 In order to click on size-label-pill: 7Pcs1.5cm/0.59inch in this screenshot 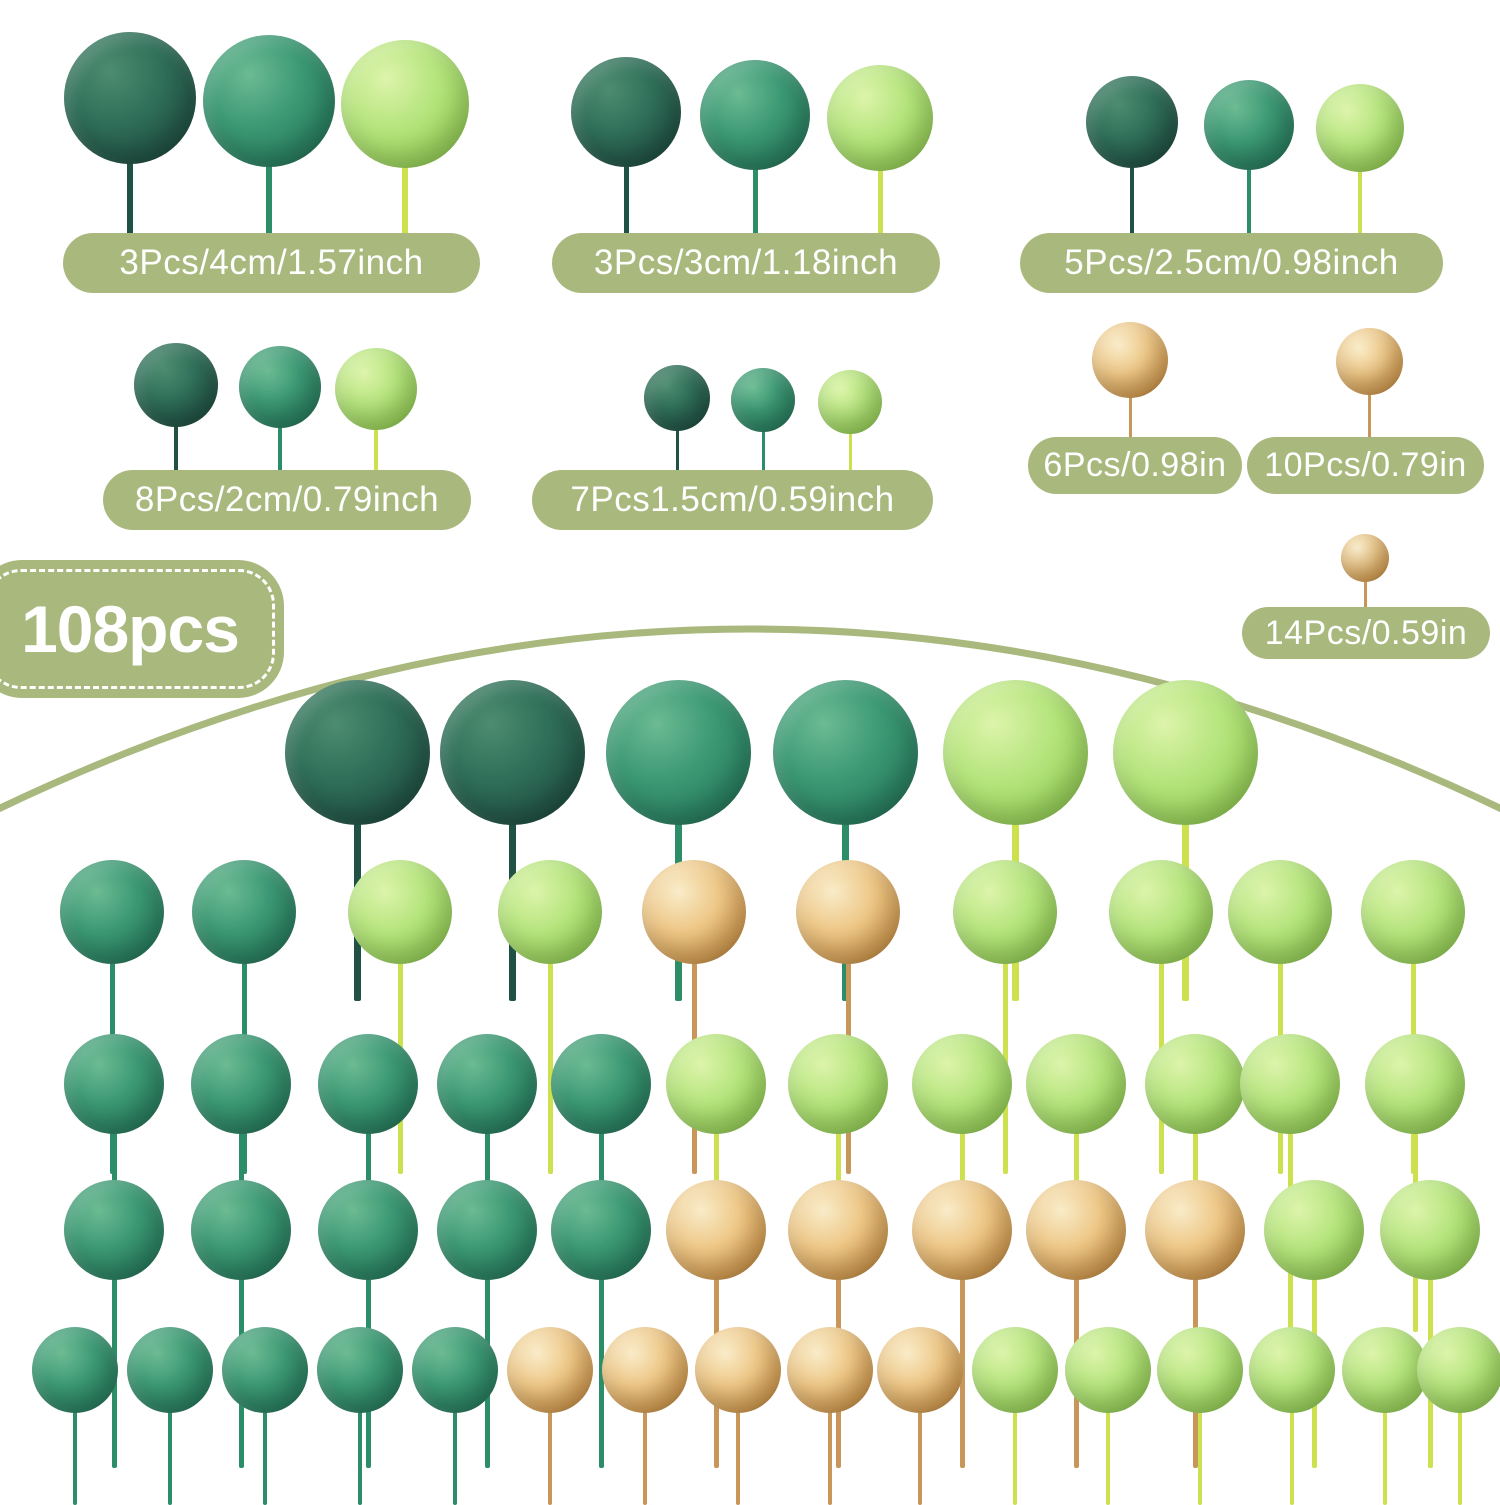, I will do `click(732, 500)`.